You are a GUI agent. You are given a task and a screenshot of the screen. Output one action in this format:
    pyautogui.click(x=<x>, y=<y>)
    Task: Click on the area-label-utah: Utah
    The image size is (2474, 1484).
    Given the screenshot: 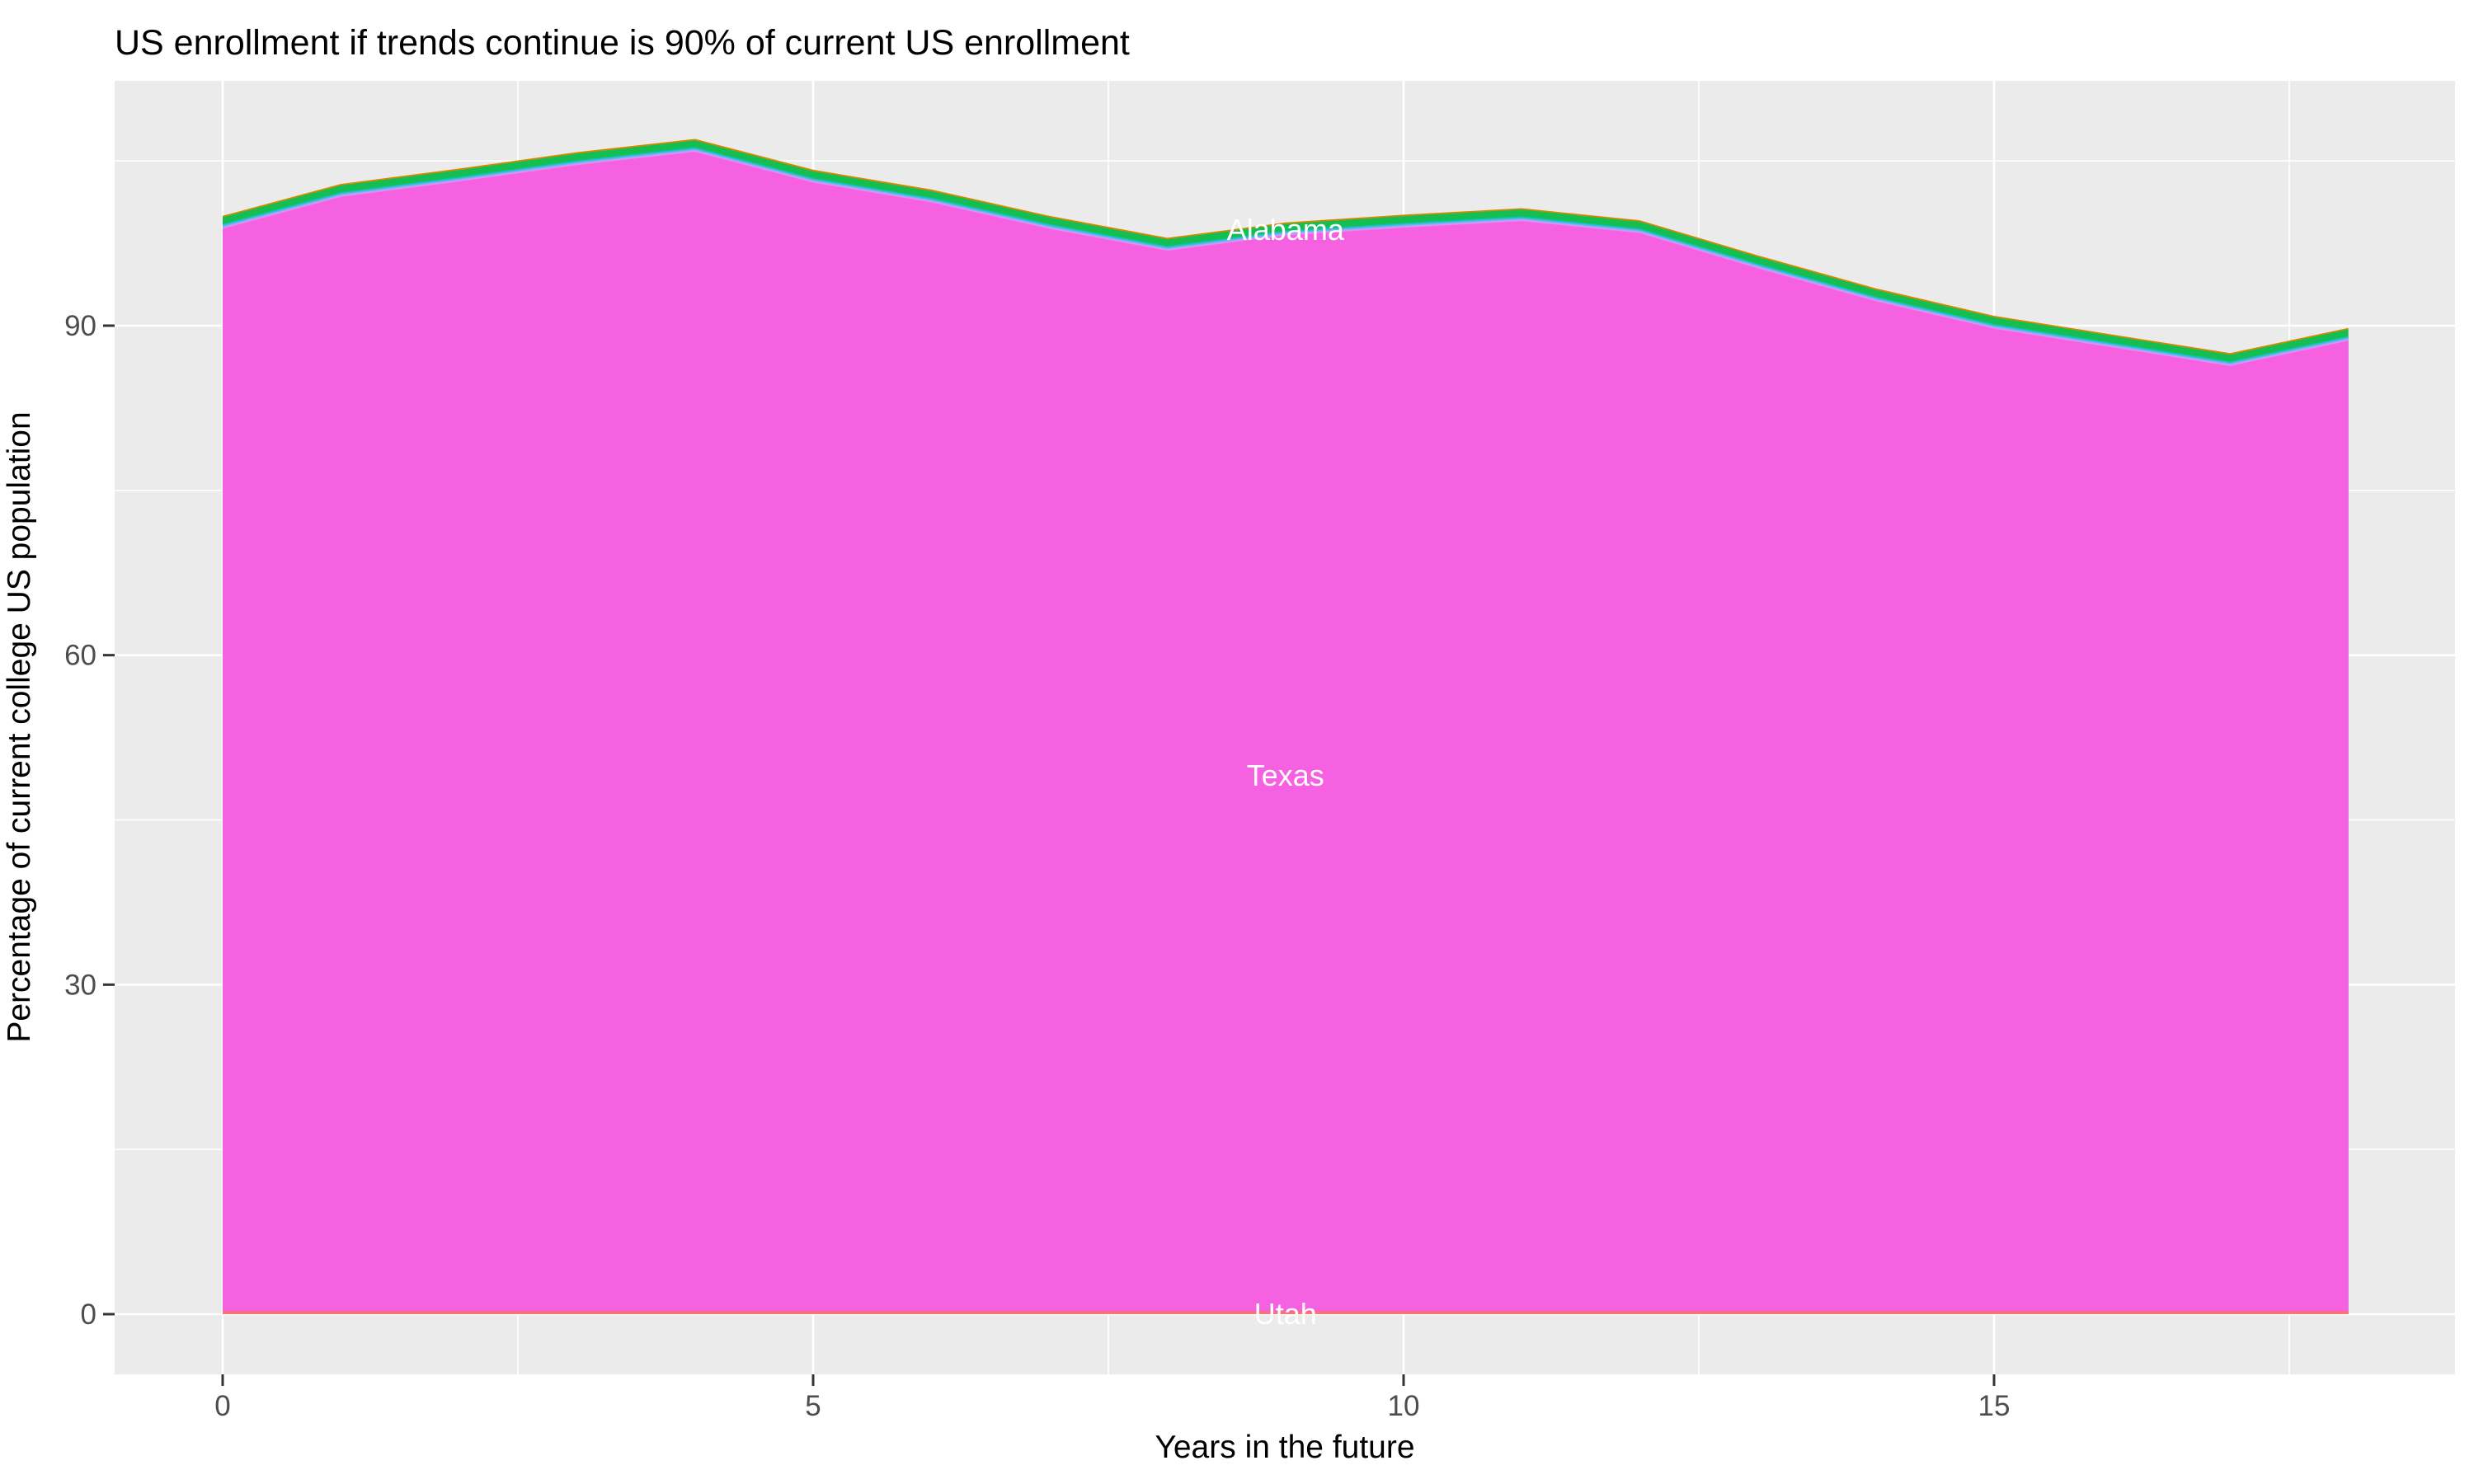 What is the action you would take?
    pyautogui.click(x=1285, y=1314)
    